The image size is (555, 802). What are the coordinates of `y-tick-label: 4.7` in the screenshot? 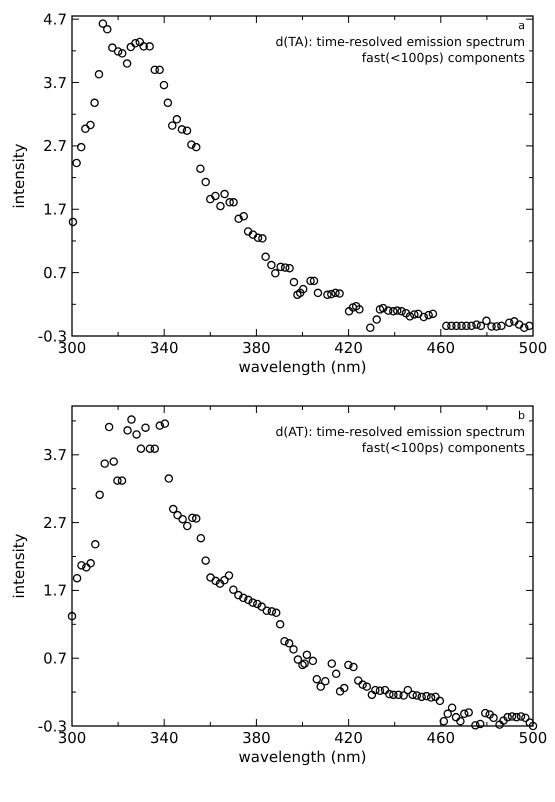 It's located at (55, 19).